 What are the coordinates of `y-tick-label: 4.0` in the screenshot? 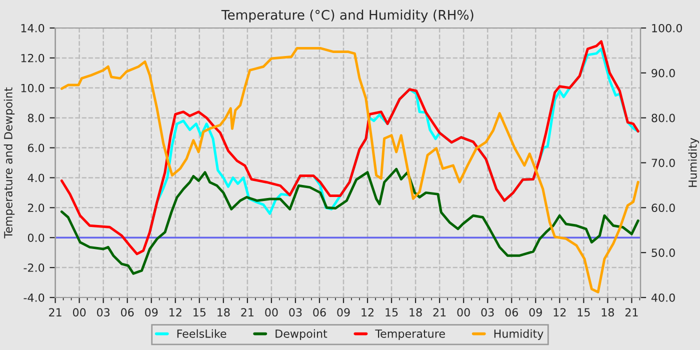 It's located at (36, 178).